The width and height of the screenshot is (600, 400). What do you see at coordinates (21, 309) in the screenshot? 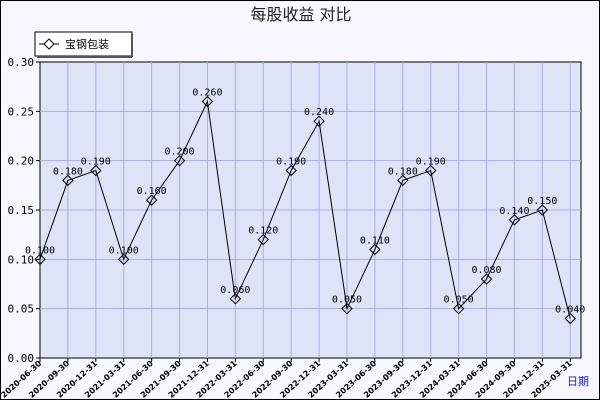
I see `y-tick-label: 0.05` at bounding box center [21, 309].